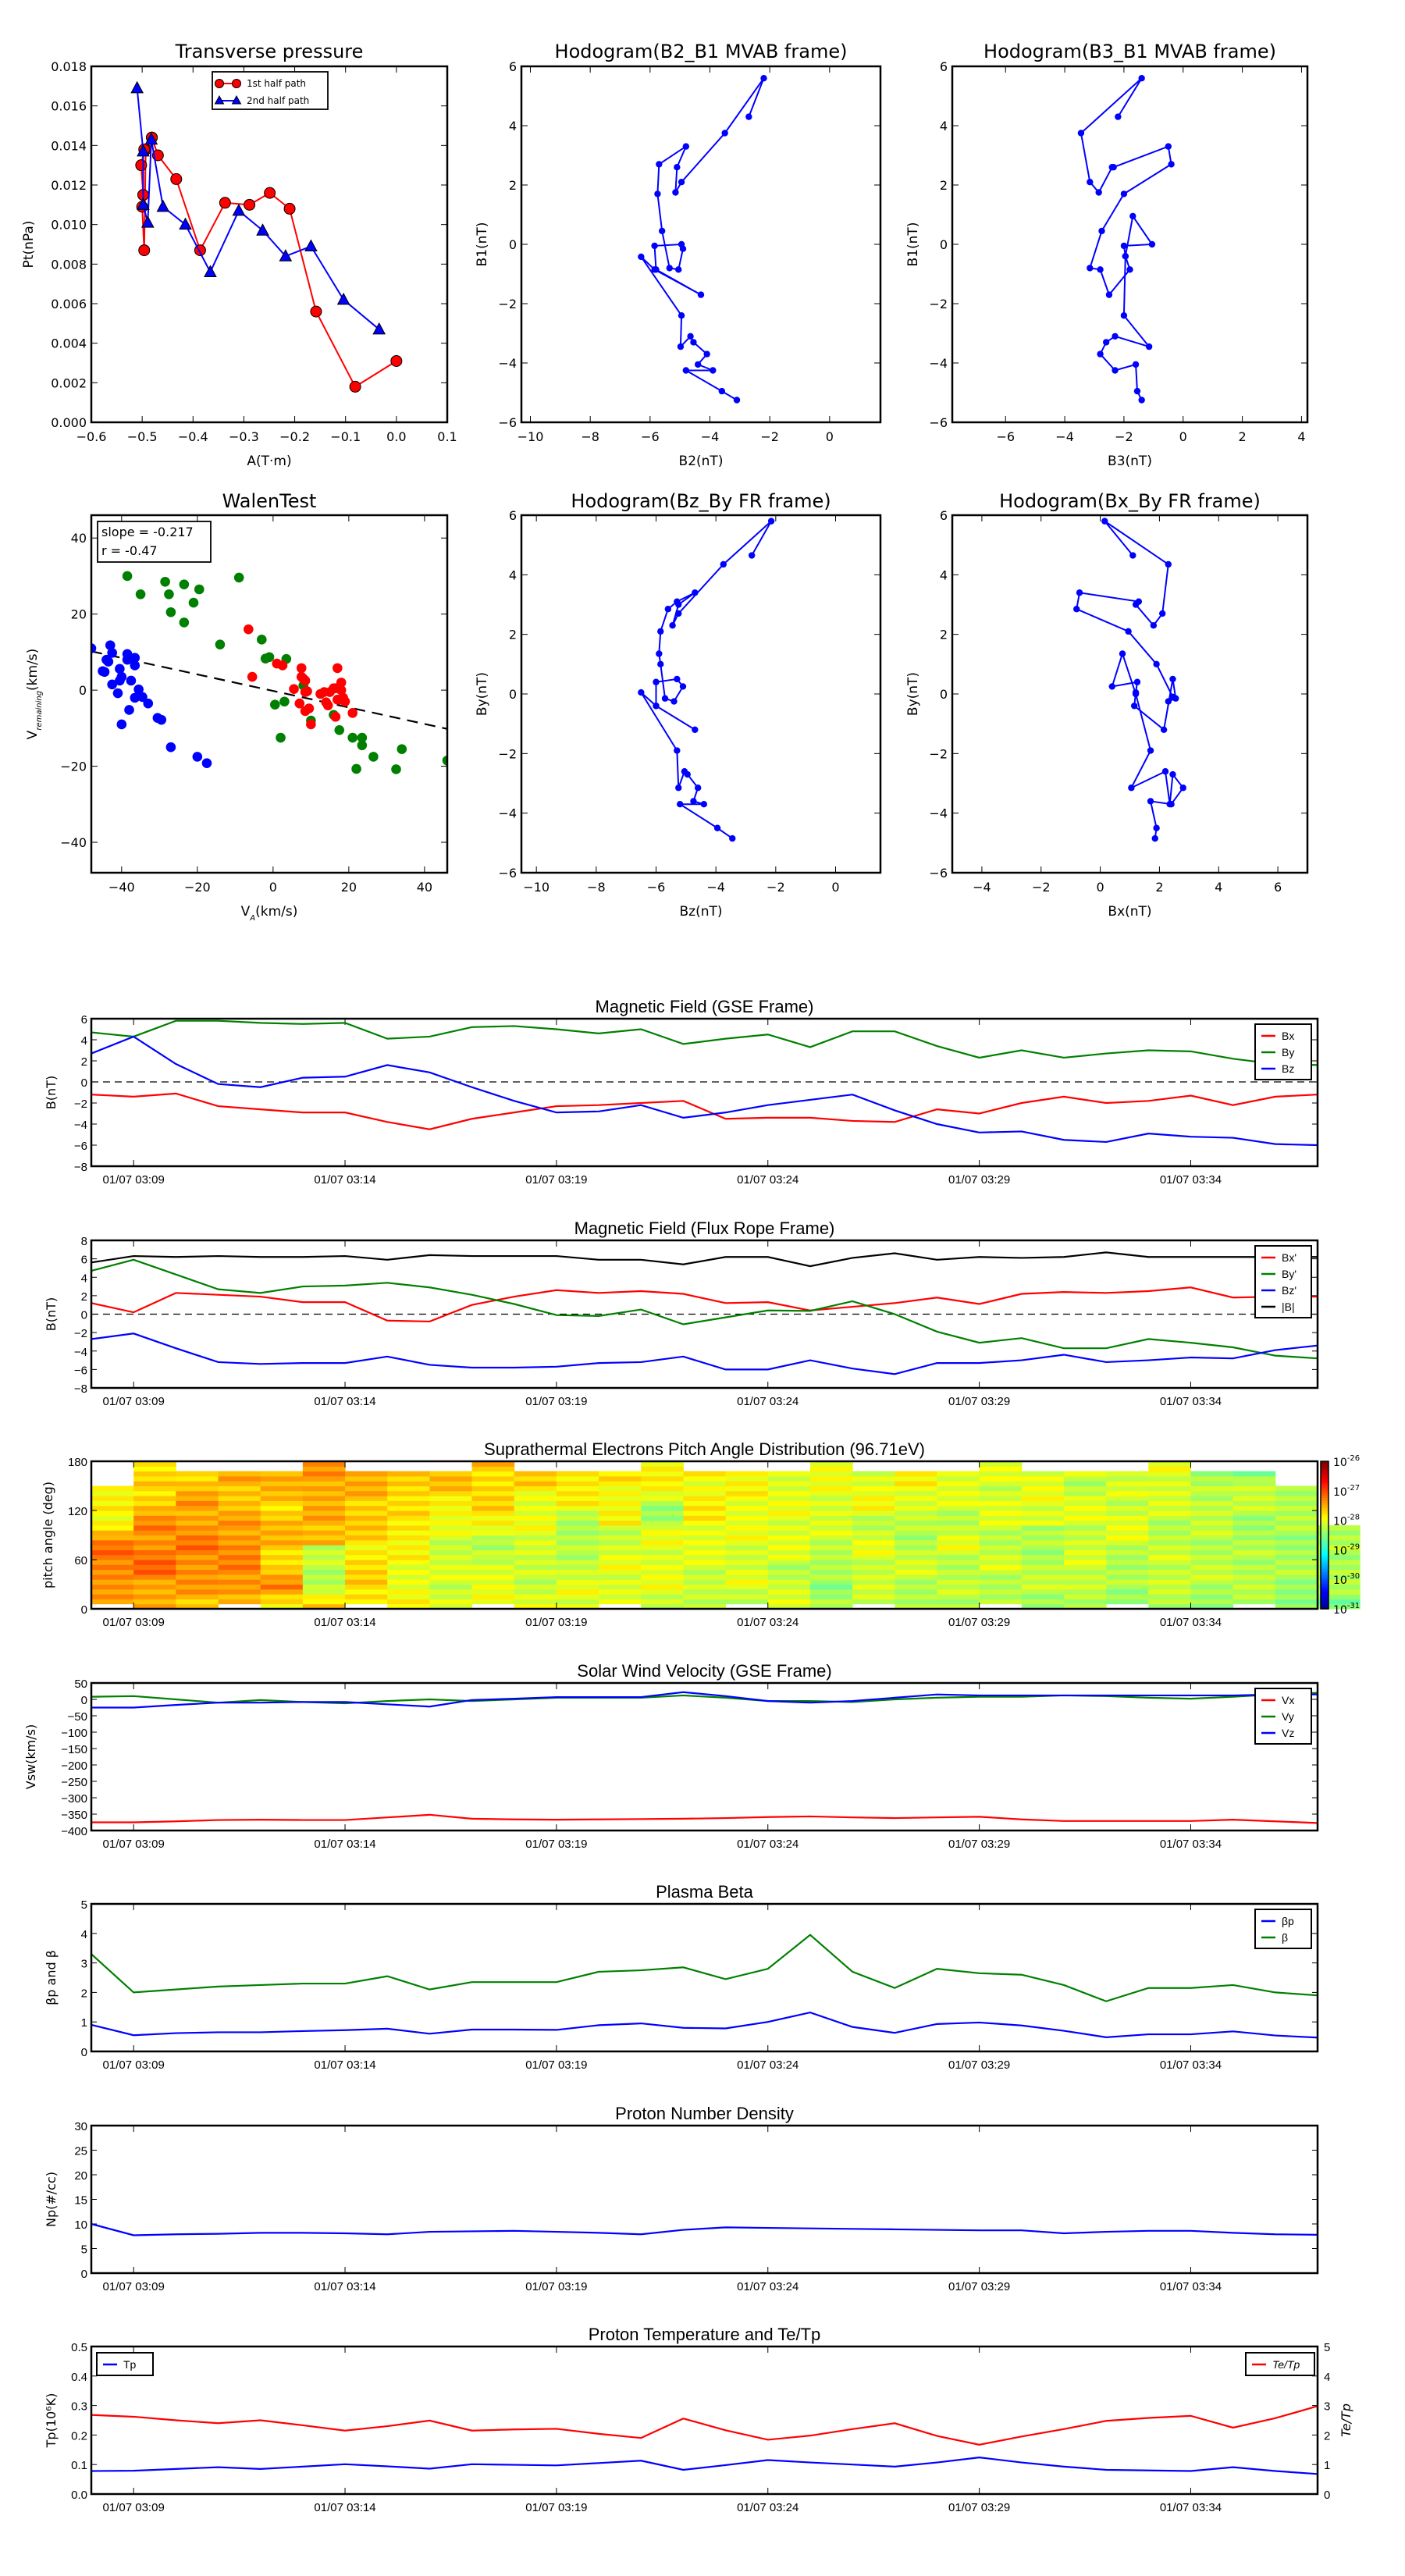 The image size is (1405, 2576). Describe the element at coordinates (81, 2176) in the screenshot. I see `y-tick-label: 20` at that location.